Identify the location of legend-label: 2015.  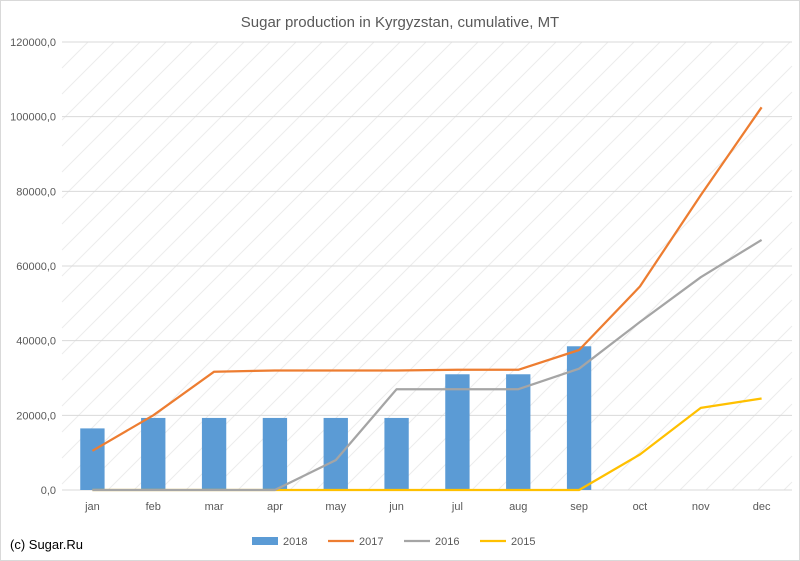
(523, 542).